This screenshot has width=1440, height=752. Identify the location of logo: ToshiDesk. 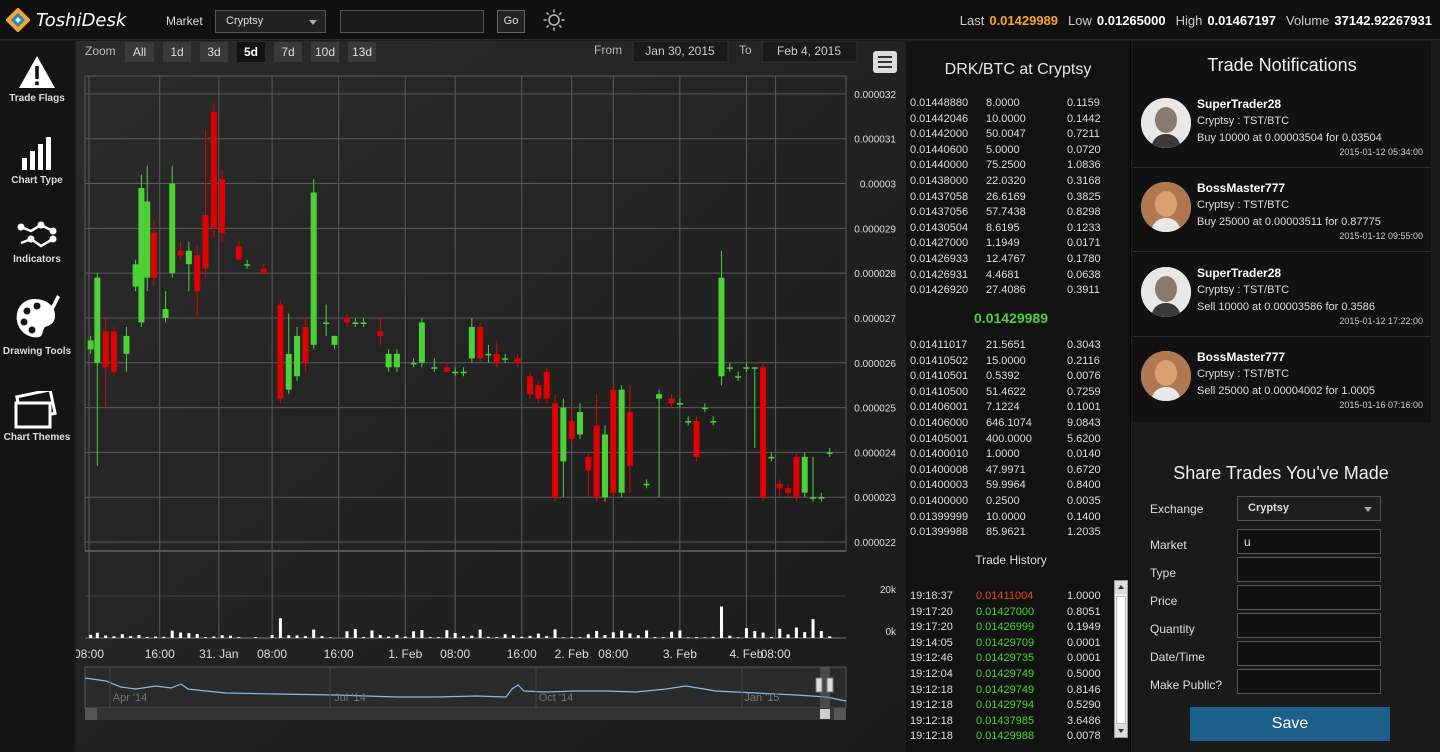
(66, 20).